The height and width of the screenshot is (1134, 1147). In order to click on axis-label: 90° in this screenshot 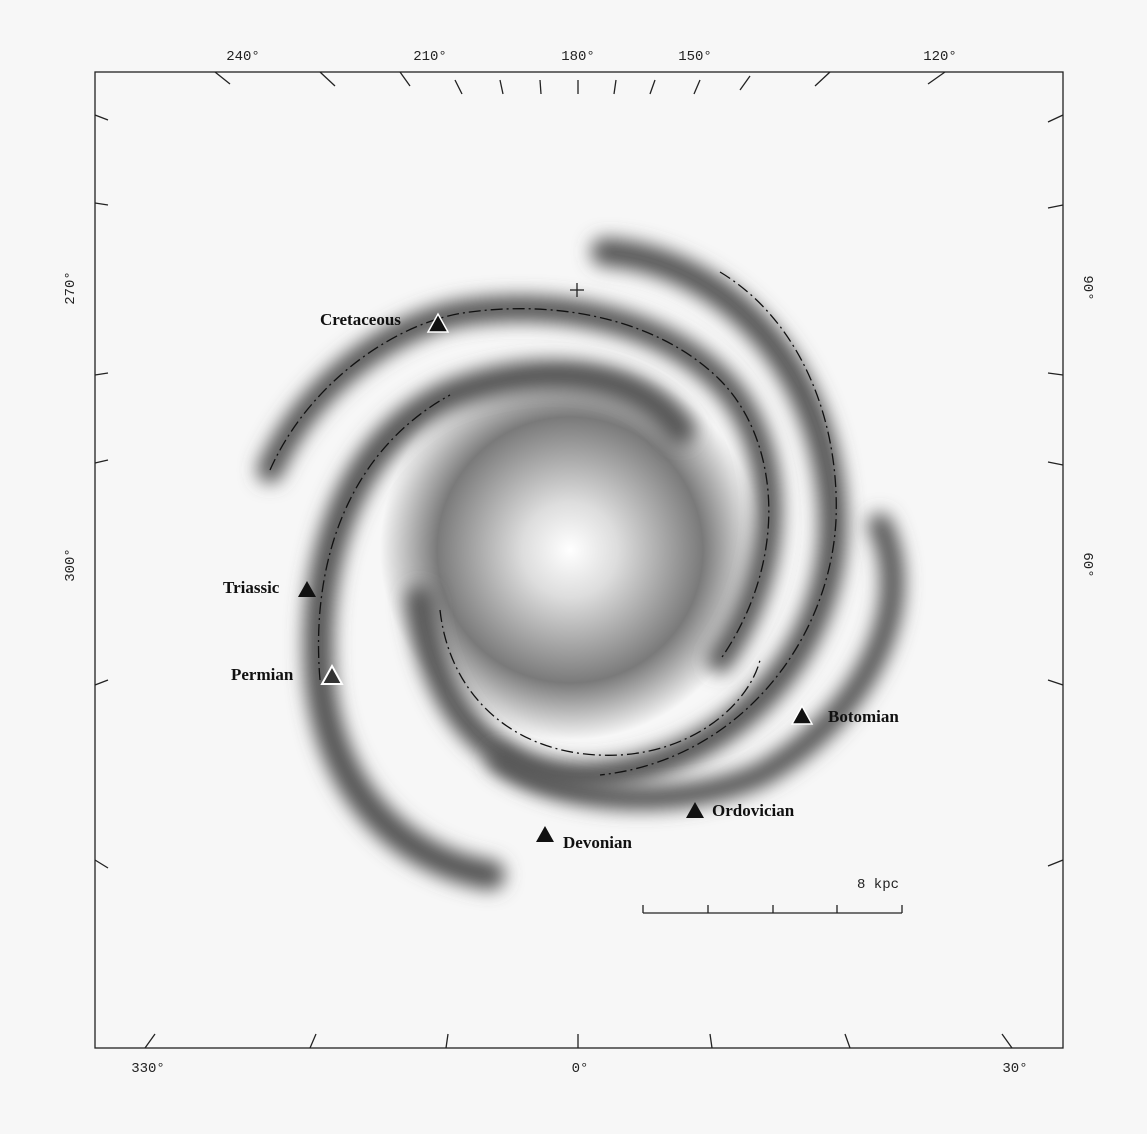, I will do `click(1087, 287)`.